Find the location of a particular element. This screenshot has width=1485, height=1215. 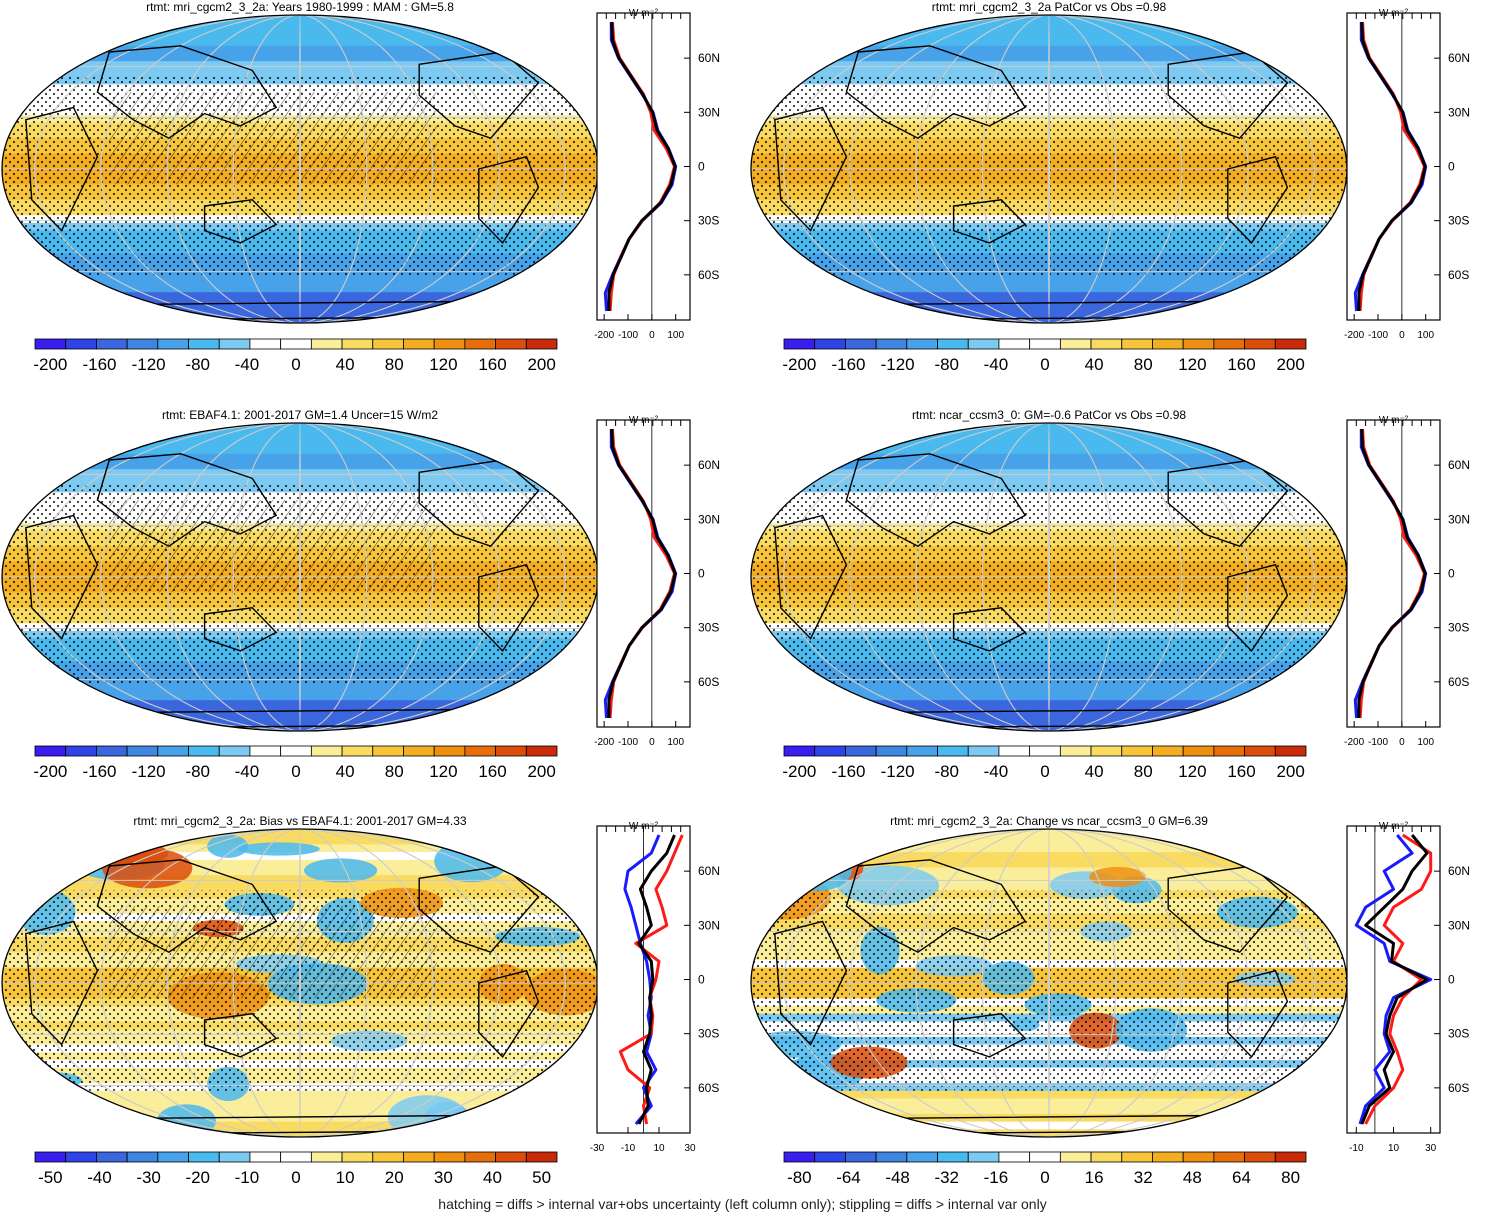

colorbar-tick-label: -64 is located at coordinates (848, 1177).